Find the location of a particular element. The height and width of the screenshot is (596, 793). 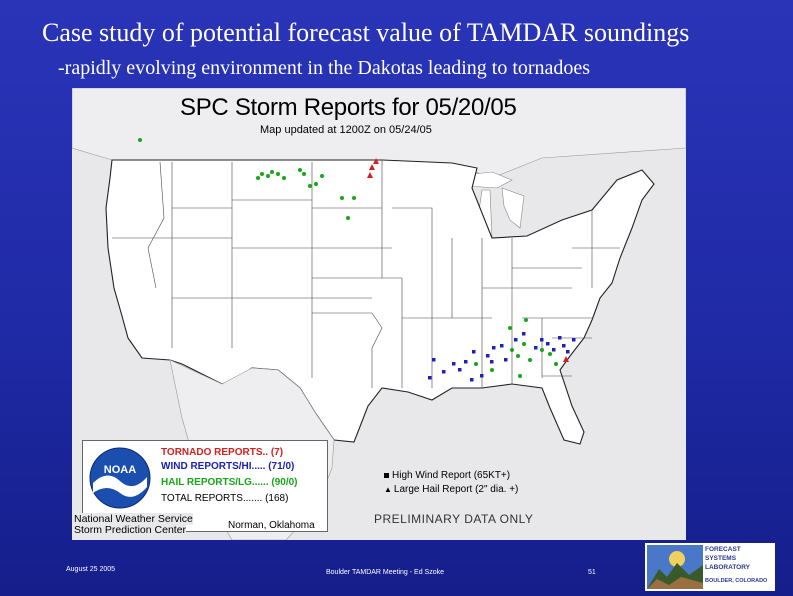

svg-text: NOAA is located at coordinates (120, 470).